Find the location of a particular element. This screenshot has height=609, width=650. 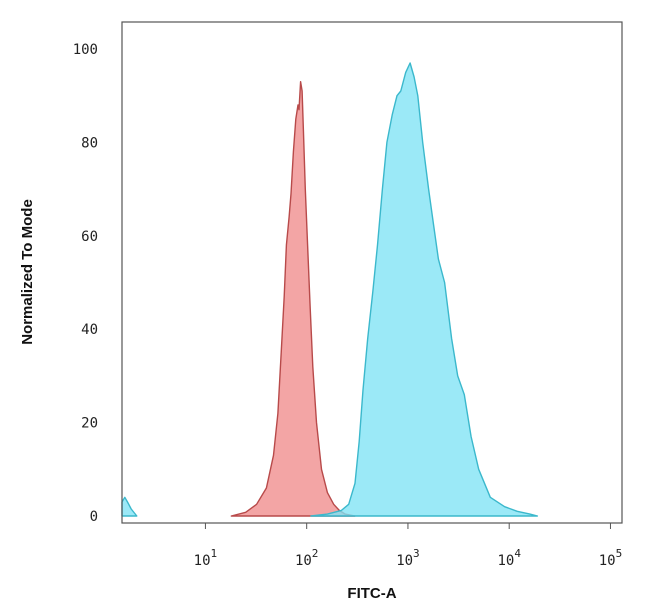

x-tick-label: 10⁴ is located at coordinates (509, 558).